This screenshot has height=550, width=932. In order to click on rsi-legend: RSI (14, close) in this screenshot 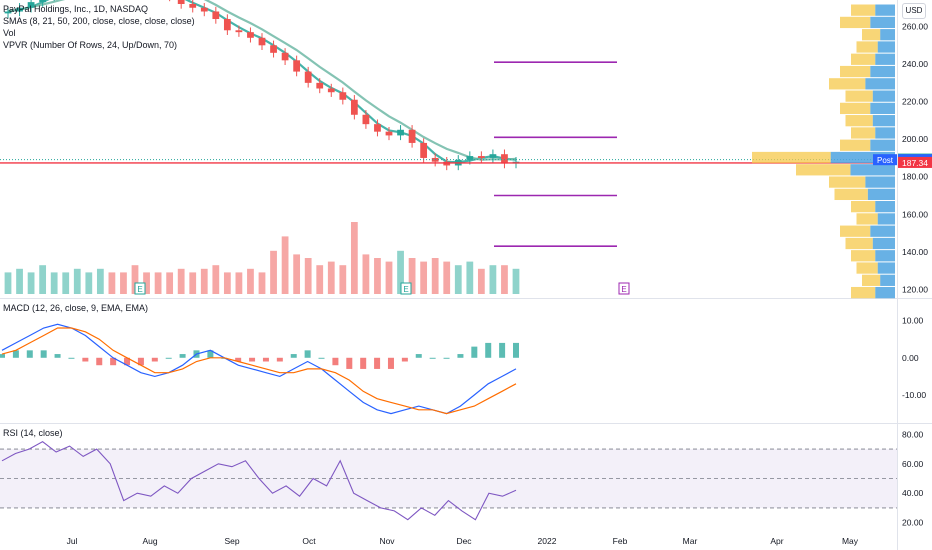, I will do `click(33, 433)`.